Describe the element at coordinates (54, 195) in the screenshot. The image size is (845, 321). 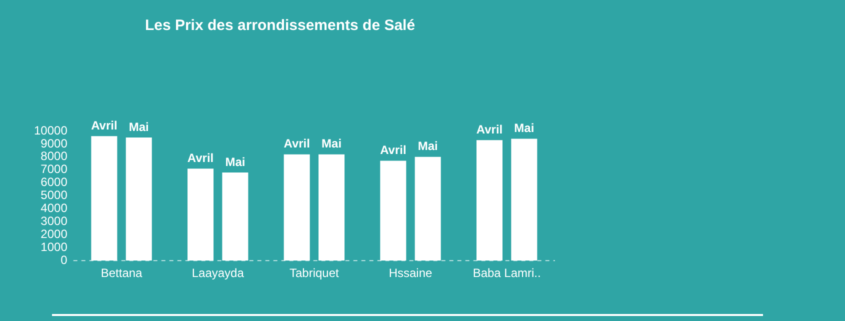
I see `y-tick-label: 5000` at that location.